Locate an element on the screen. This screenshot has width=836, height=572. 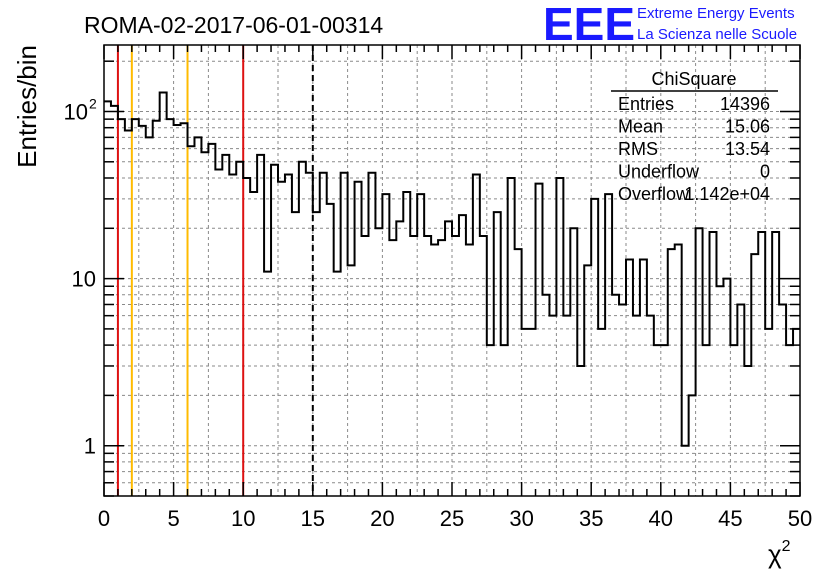
run-title: ROMA-02-2017-06-01-00314 is located at coordinates (233, 25).